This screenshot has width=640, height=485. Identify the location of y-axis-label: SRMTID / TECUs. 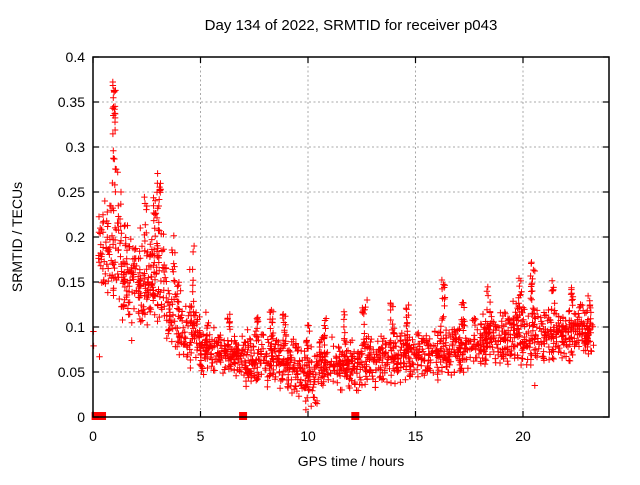
(17, 237).